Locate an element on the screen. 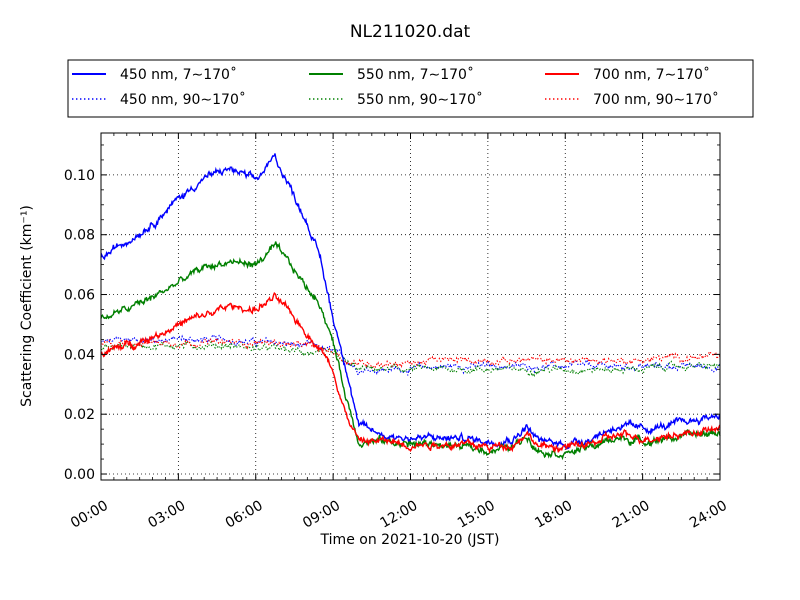 This screenshot has width=800, height=600. legend-label: 450 nm, 7∼170˚ is located at coordinates (178, 74).